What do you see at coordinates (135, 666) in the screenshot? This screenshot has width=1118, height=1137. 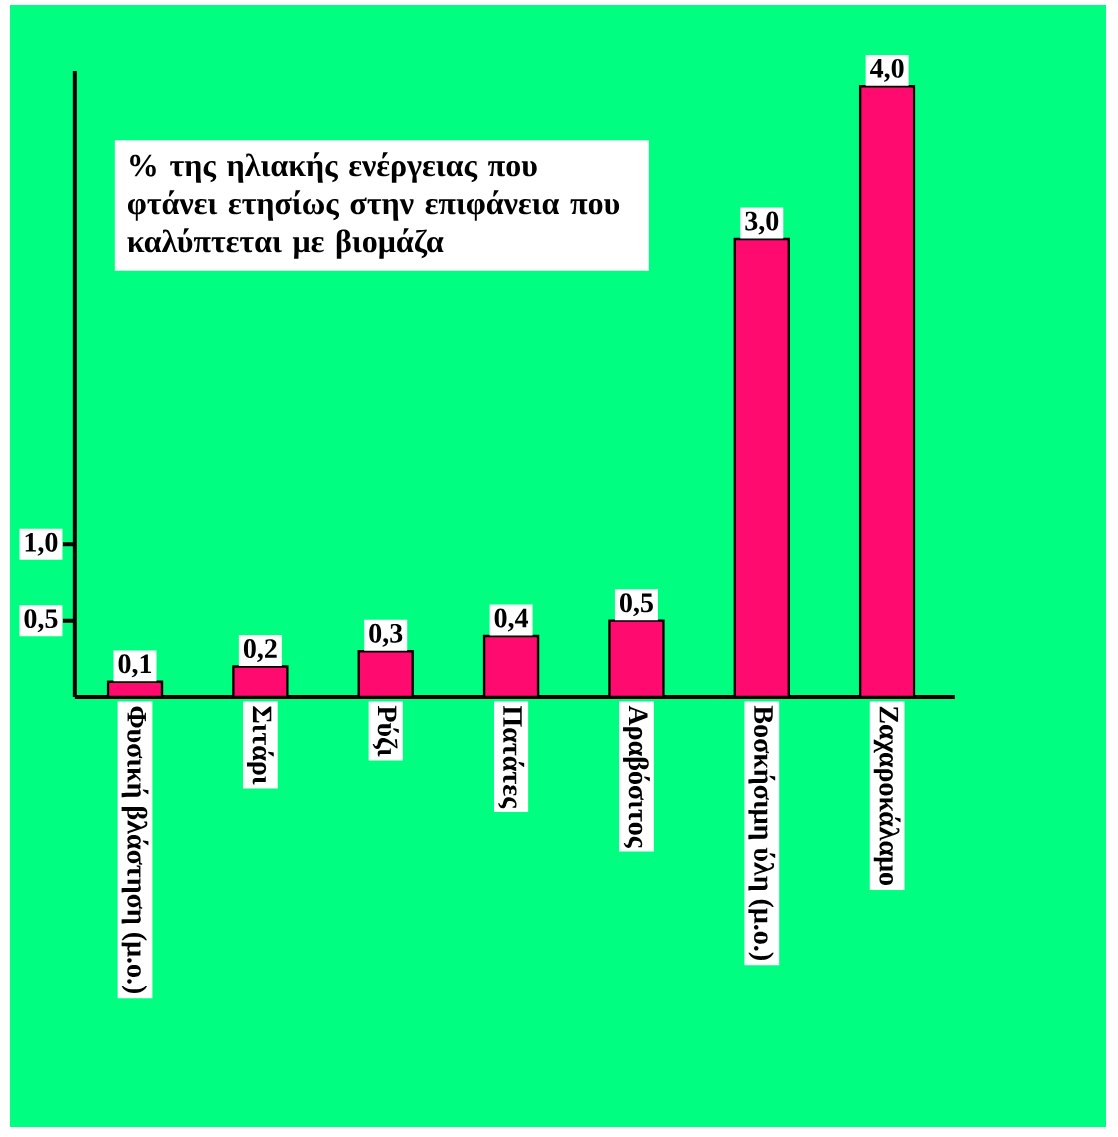 I see `data-label: 0,1` at bounding box center [135, 666].